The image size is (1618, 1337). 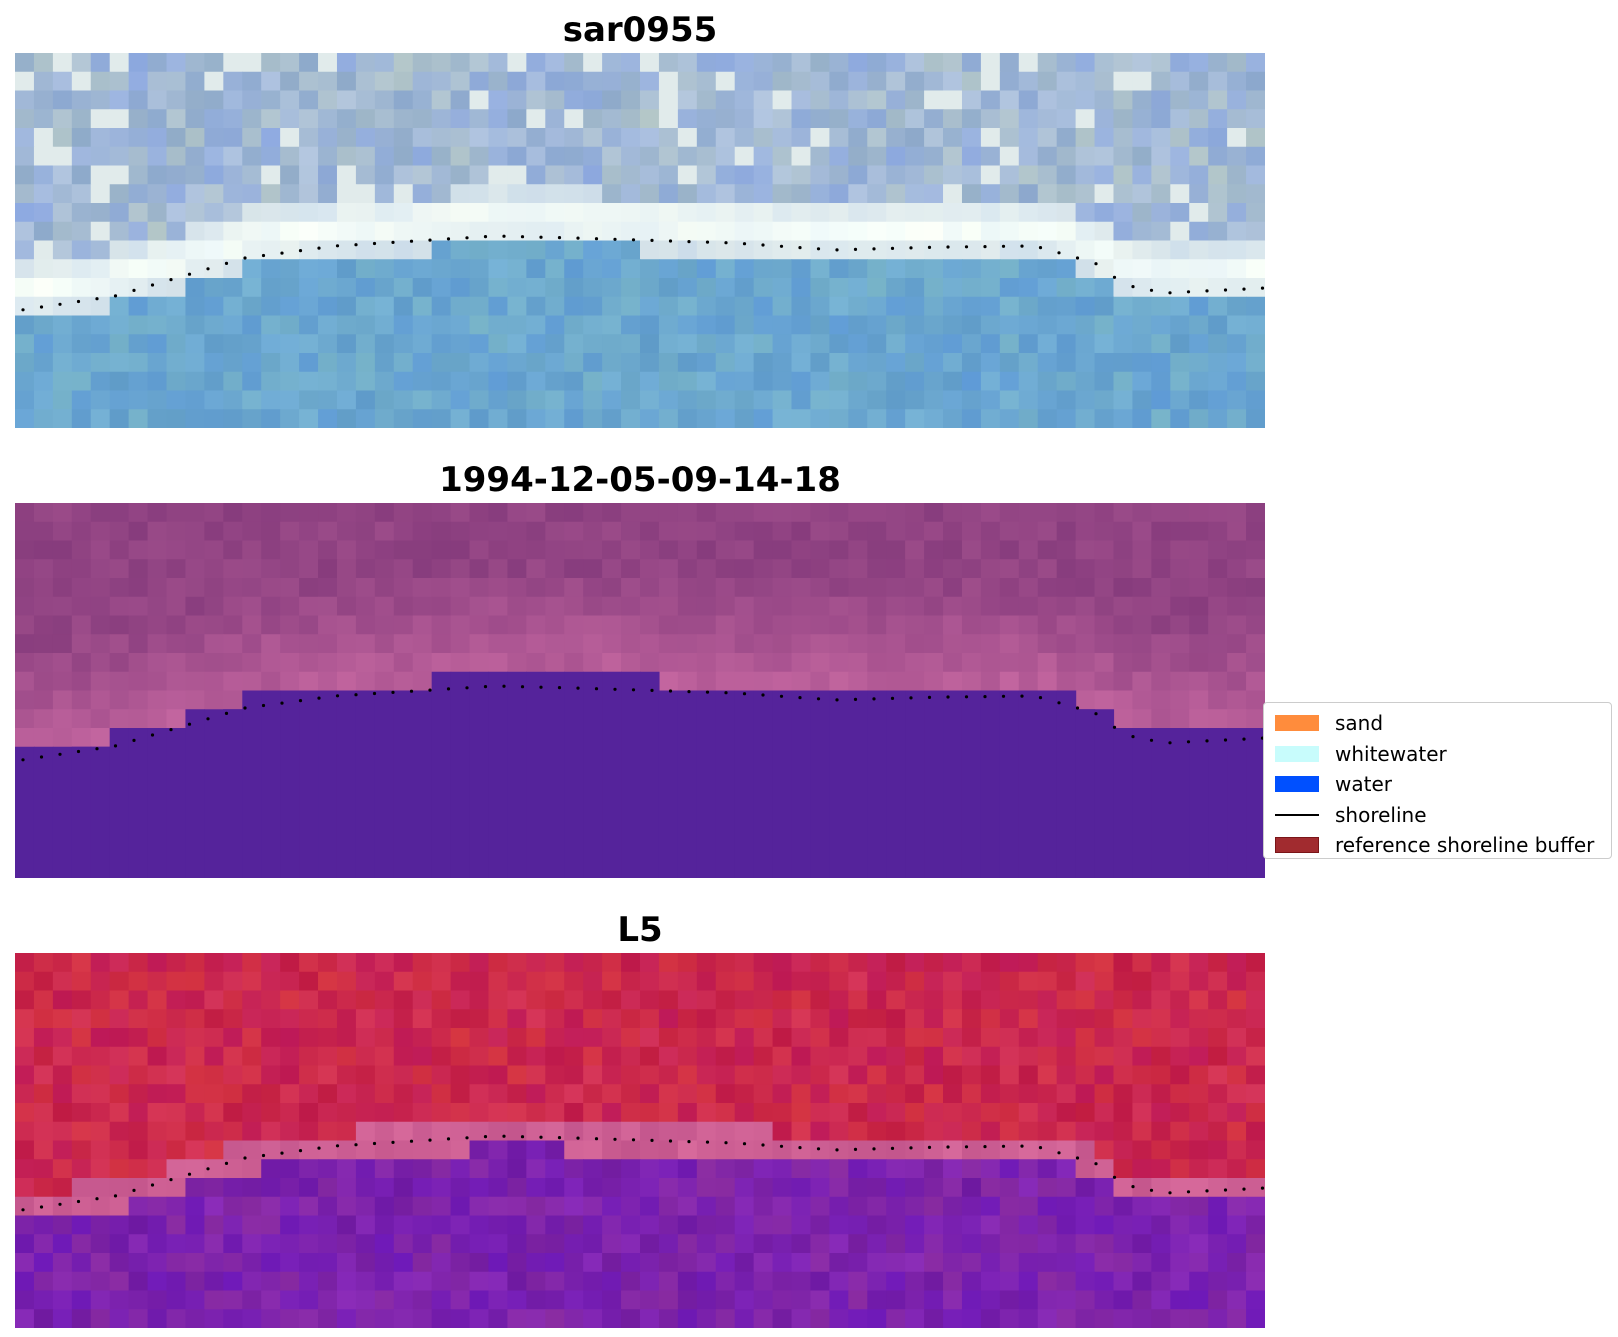 What do you see at coordinates (1297, 784) in the screenshot?
I see `water-swatch` at bounding box center [1297, 784].